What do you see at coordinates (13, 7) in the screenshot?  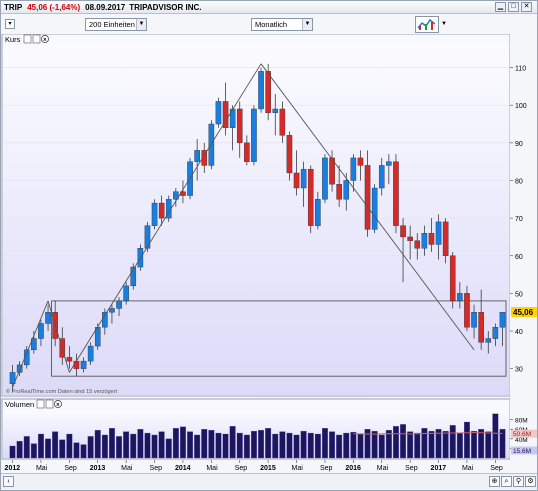 I see `symbol-label: TRIP` at bounding box center [13, 7].